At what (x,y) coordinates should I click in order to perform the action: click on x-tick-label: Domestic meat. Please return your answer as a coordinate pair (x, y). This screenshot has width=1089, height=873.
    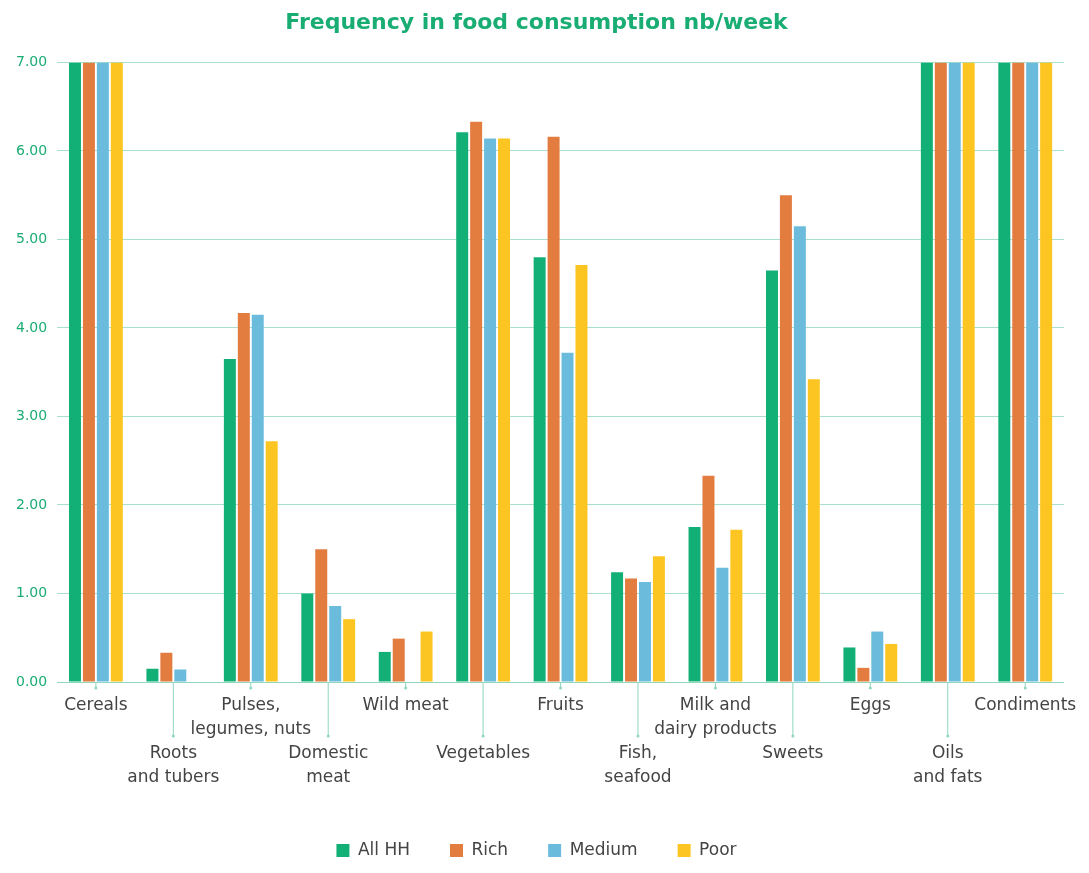
    Looking at the image, I should click on (328, 764).